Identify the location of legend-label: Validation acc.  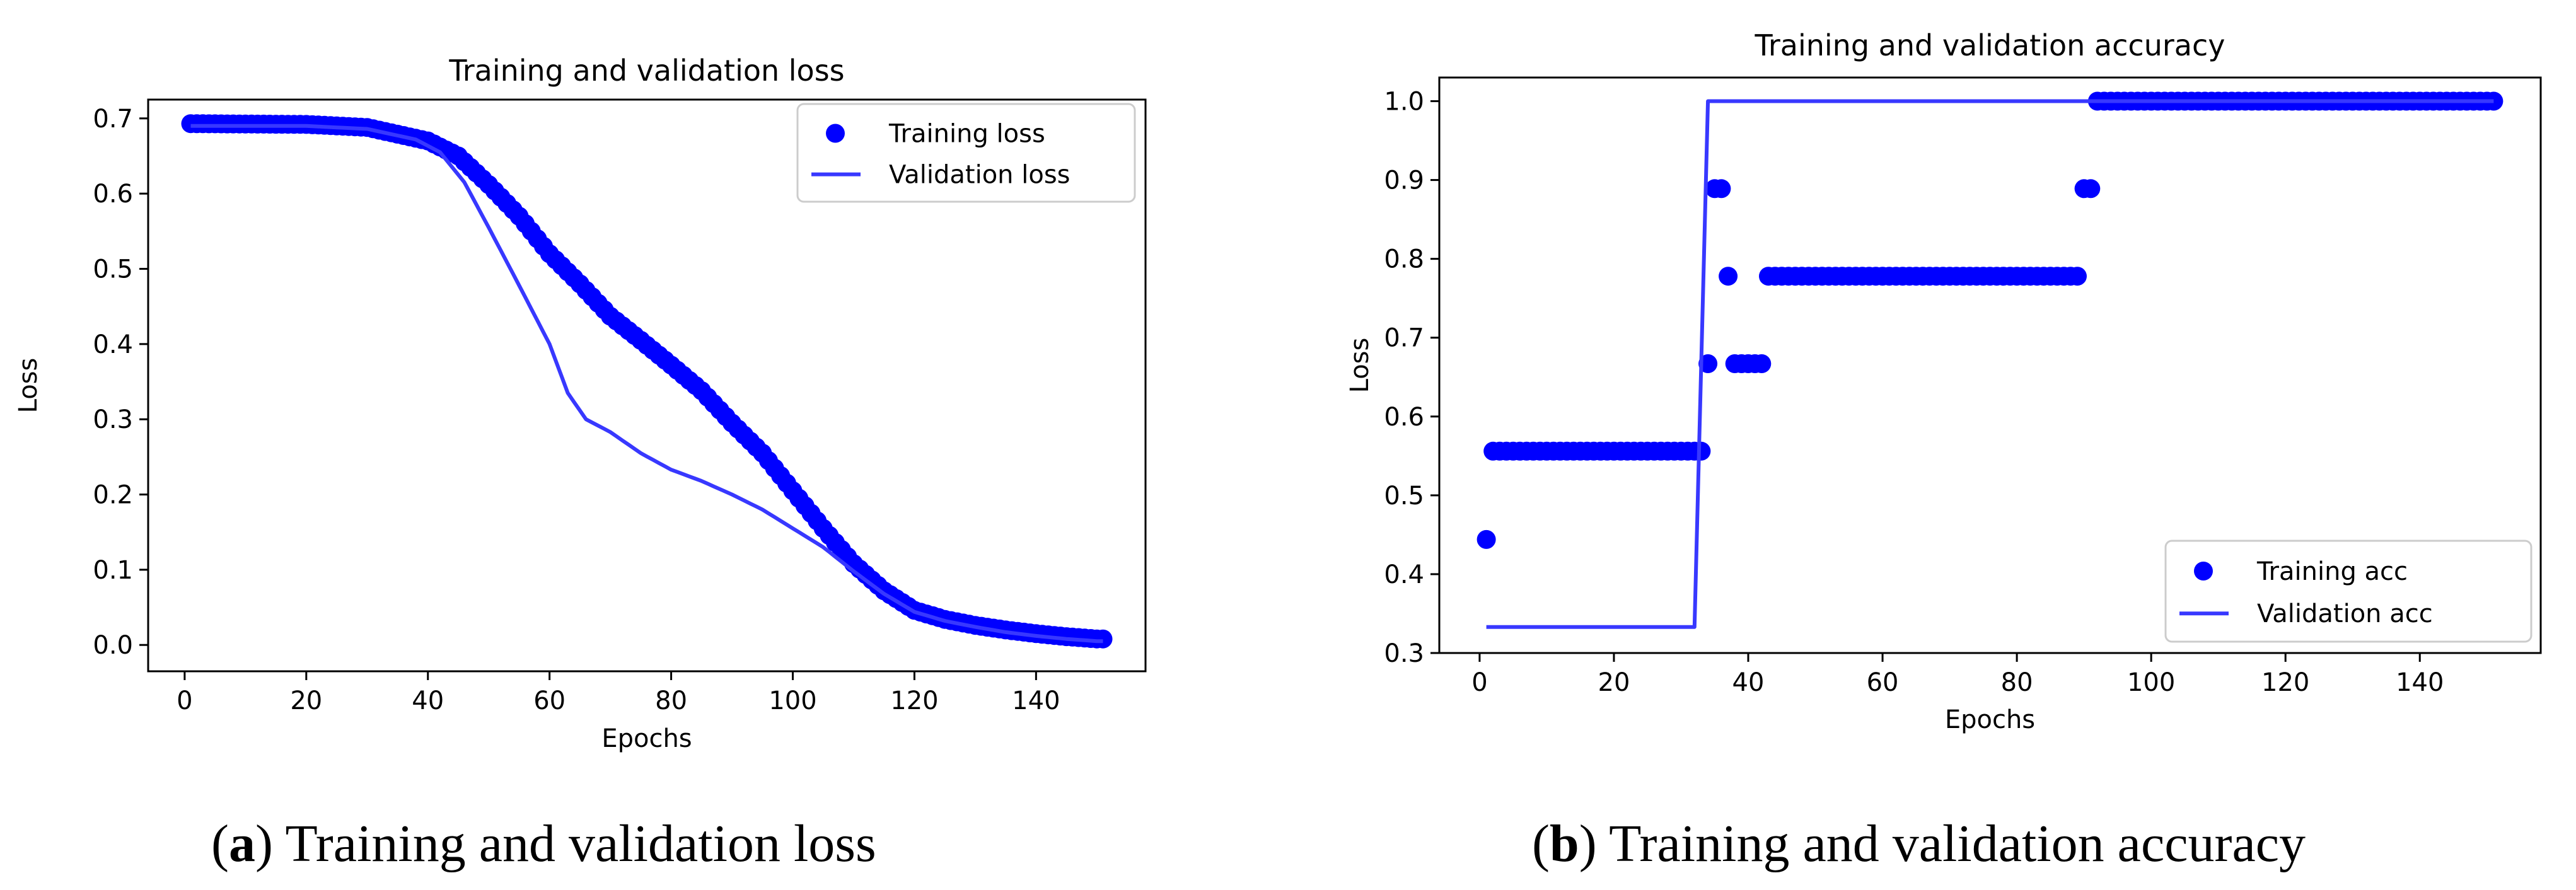
(2345, 613).